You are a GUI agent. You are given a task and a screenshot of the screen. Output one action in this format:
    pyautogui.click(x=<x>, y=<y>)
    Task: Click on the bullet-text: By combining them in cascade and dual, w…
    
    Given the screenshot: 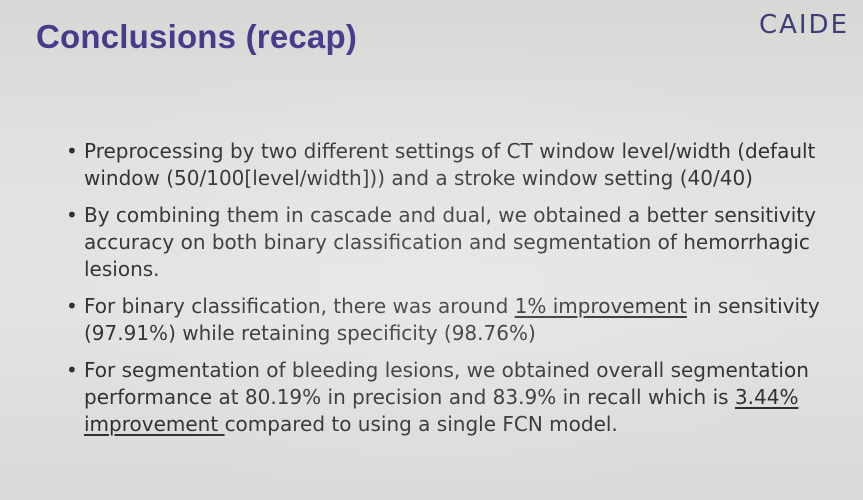 What is the action you would take?
    pyautogui.click(x=450, y=242)
    